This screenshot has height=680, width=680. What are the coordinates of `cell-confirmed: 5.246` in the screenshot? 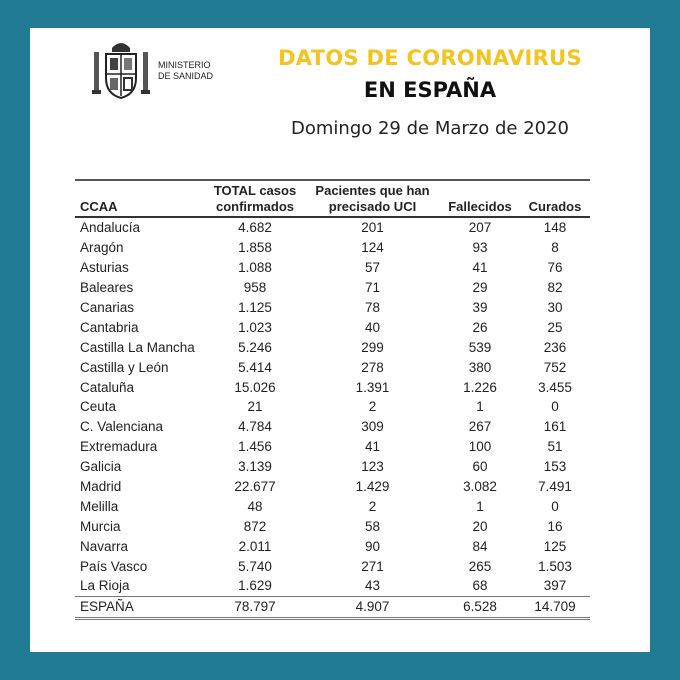 It's located at (255, 347).